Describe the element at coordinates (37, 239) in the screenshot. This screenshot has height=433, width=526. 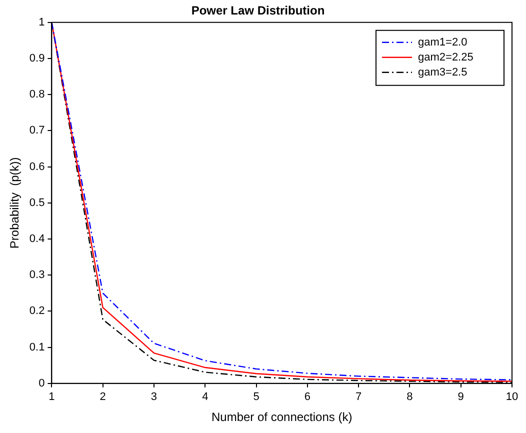
I see `y-tick-label: 0.4` at that location.